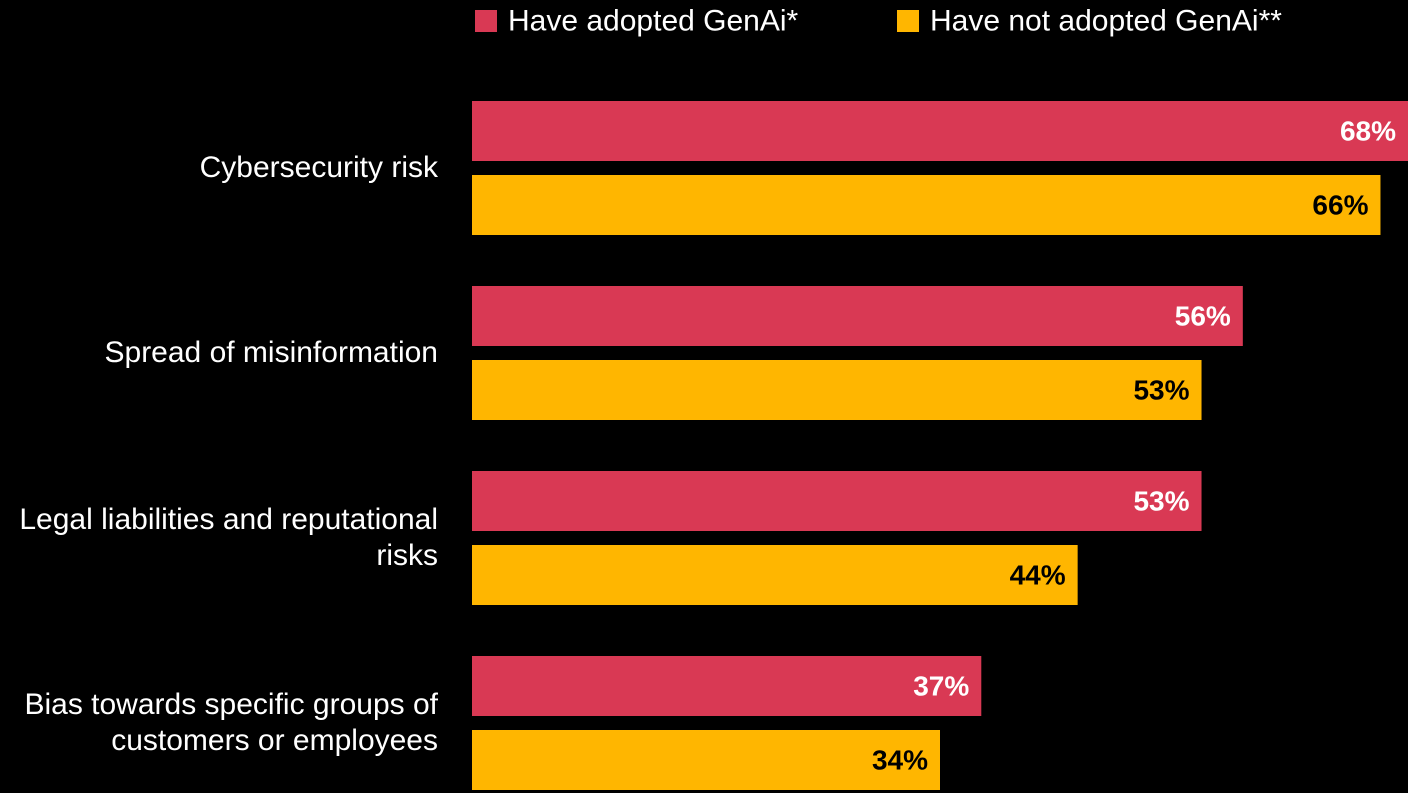 The image size is (1408, 793). I want to click on value-label: 44%, so click(1038, 575).